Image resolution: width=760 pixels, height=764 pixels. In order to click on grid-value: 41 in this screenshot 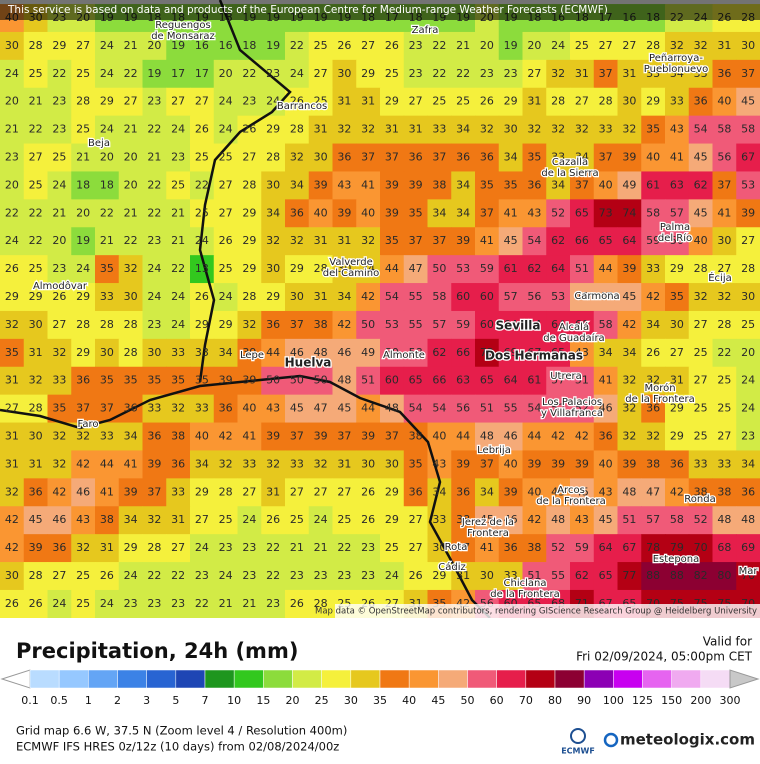, I will do `click(249, 436)`.